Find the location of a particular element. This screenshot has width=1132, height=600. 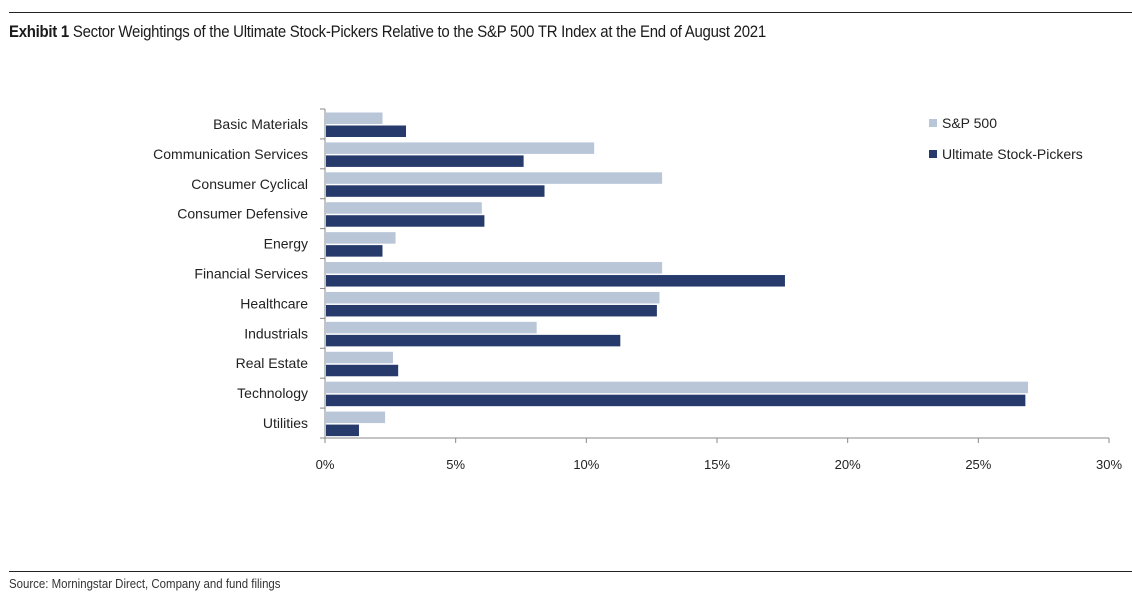

category-label: Industrials is located at coordinates (276, 333).